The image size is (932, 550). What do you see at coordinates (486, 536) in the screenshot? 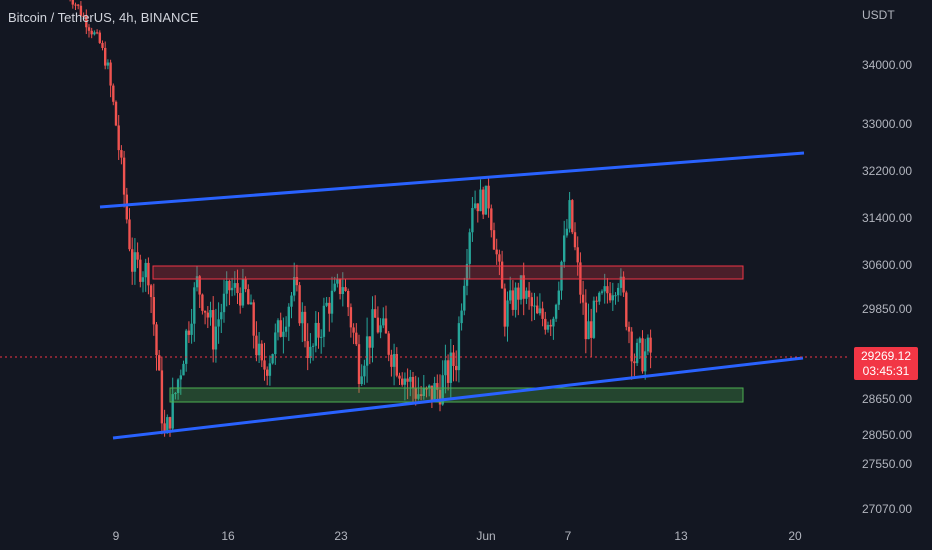
I see `time-tick: Jun` at bounding box center [486, 536].